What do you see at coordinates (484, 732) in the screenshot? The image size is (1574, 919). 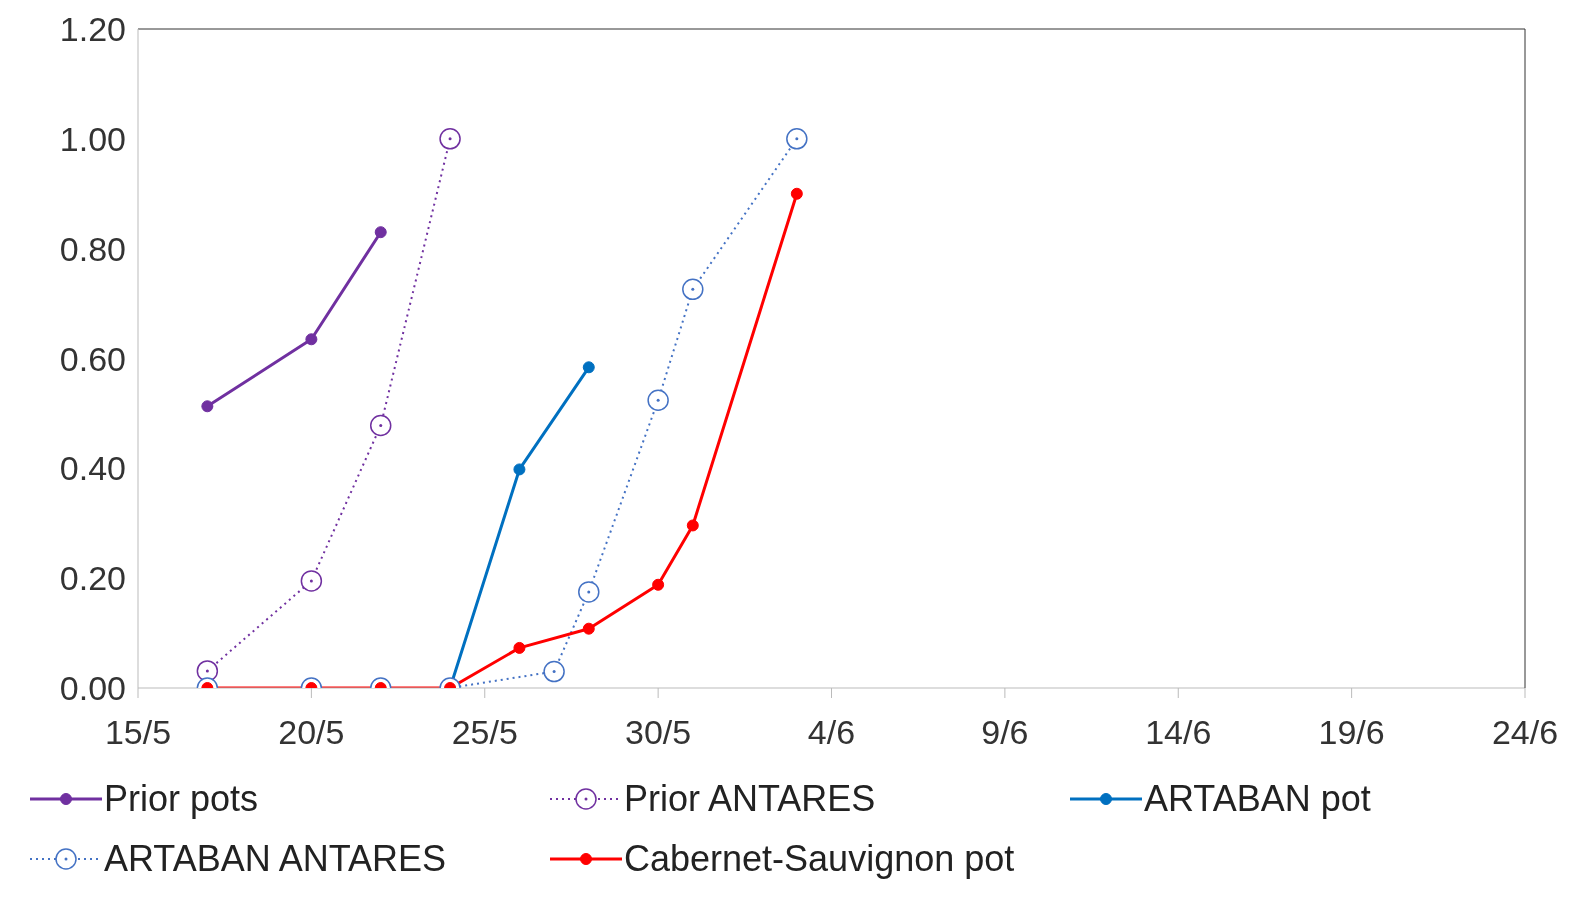 I see `x-tick-label: 25/5` at bounding box center [484, 732].